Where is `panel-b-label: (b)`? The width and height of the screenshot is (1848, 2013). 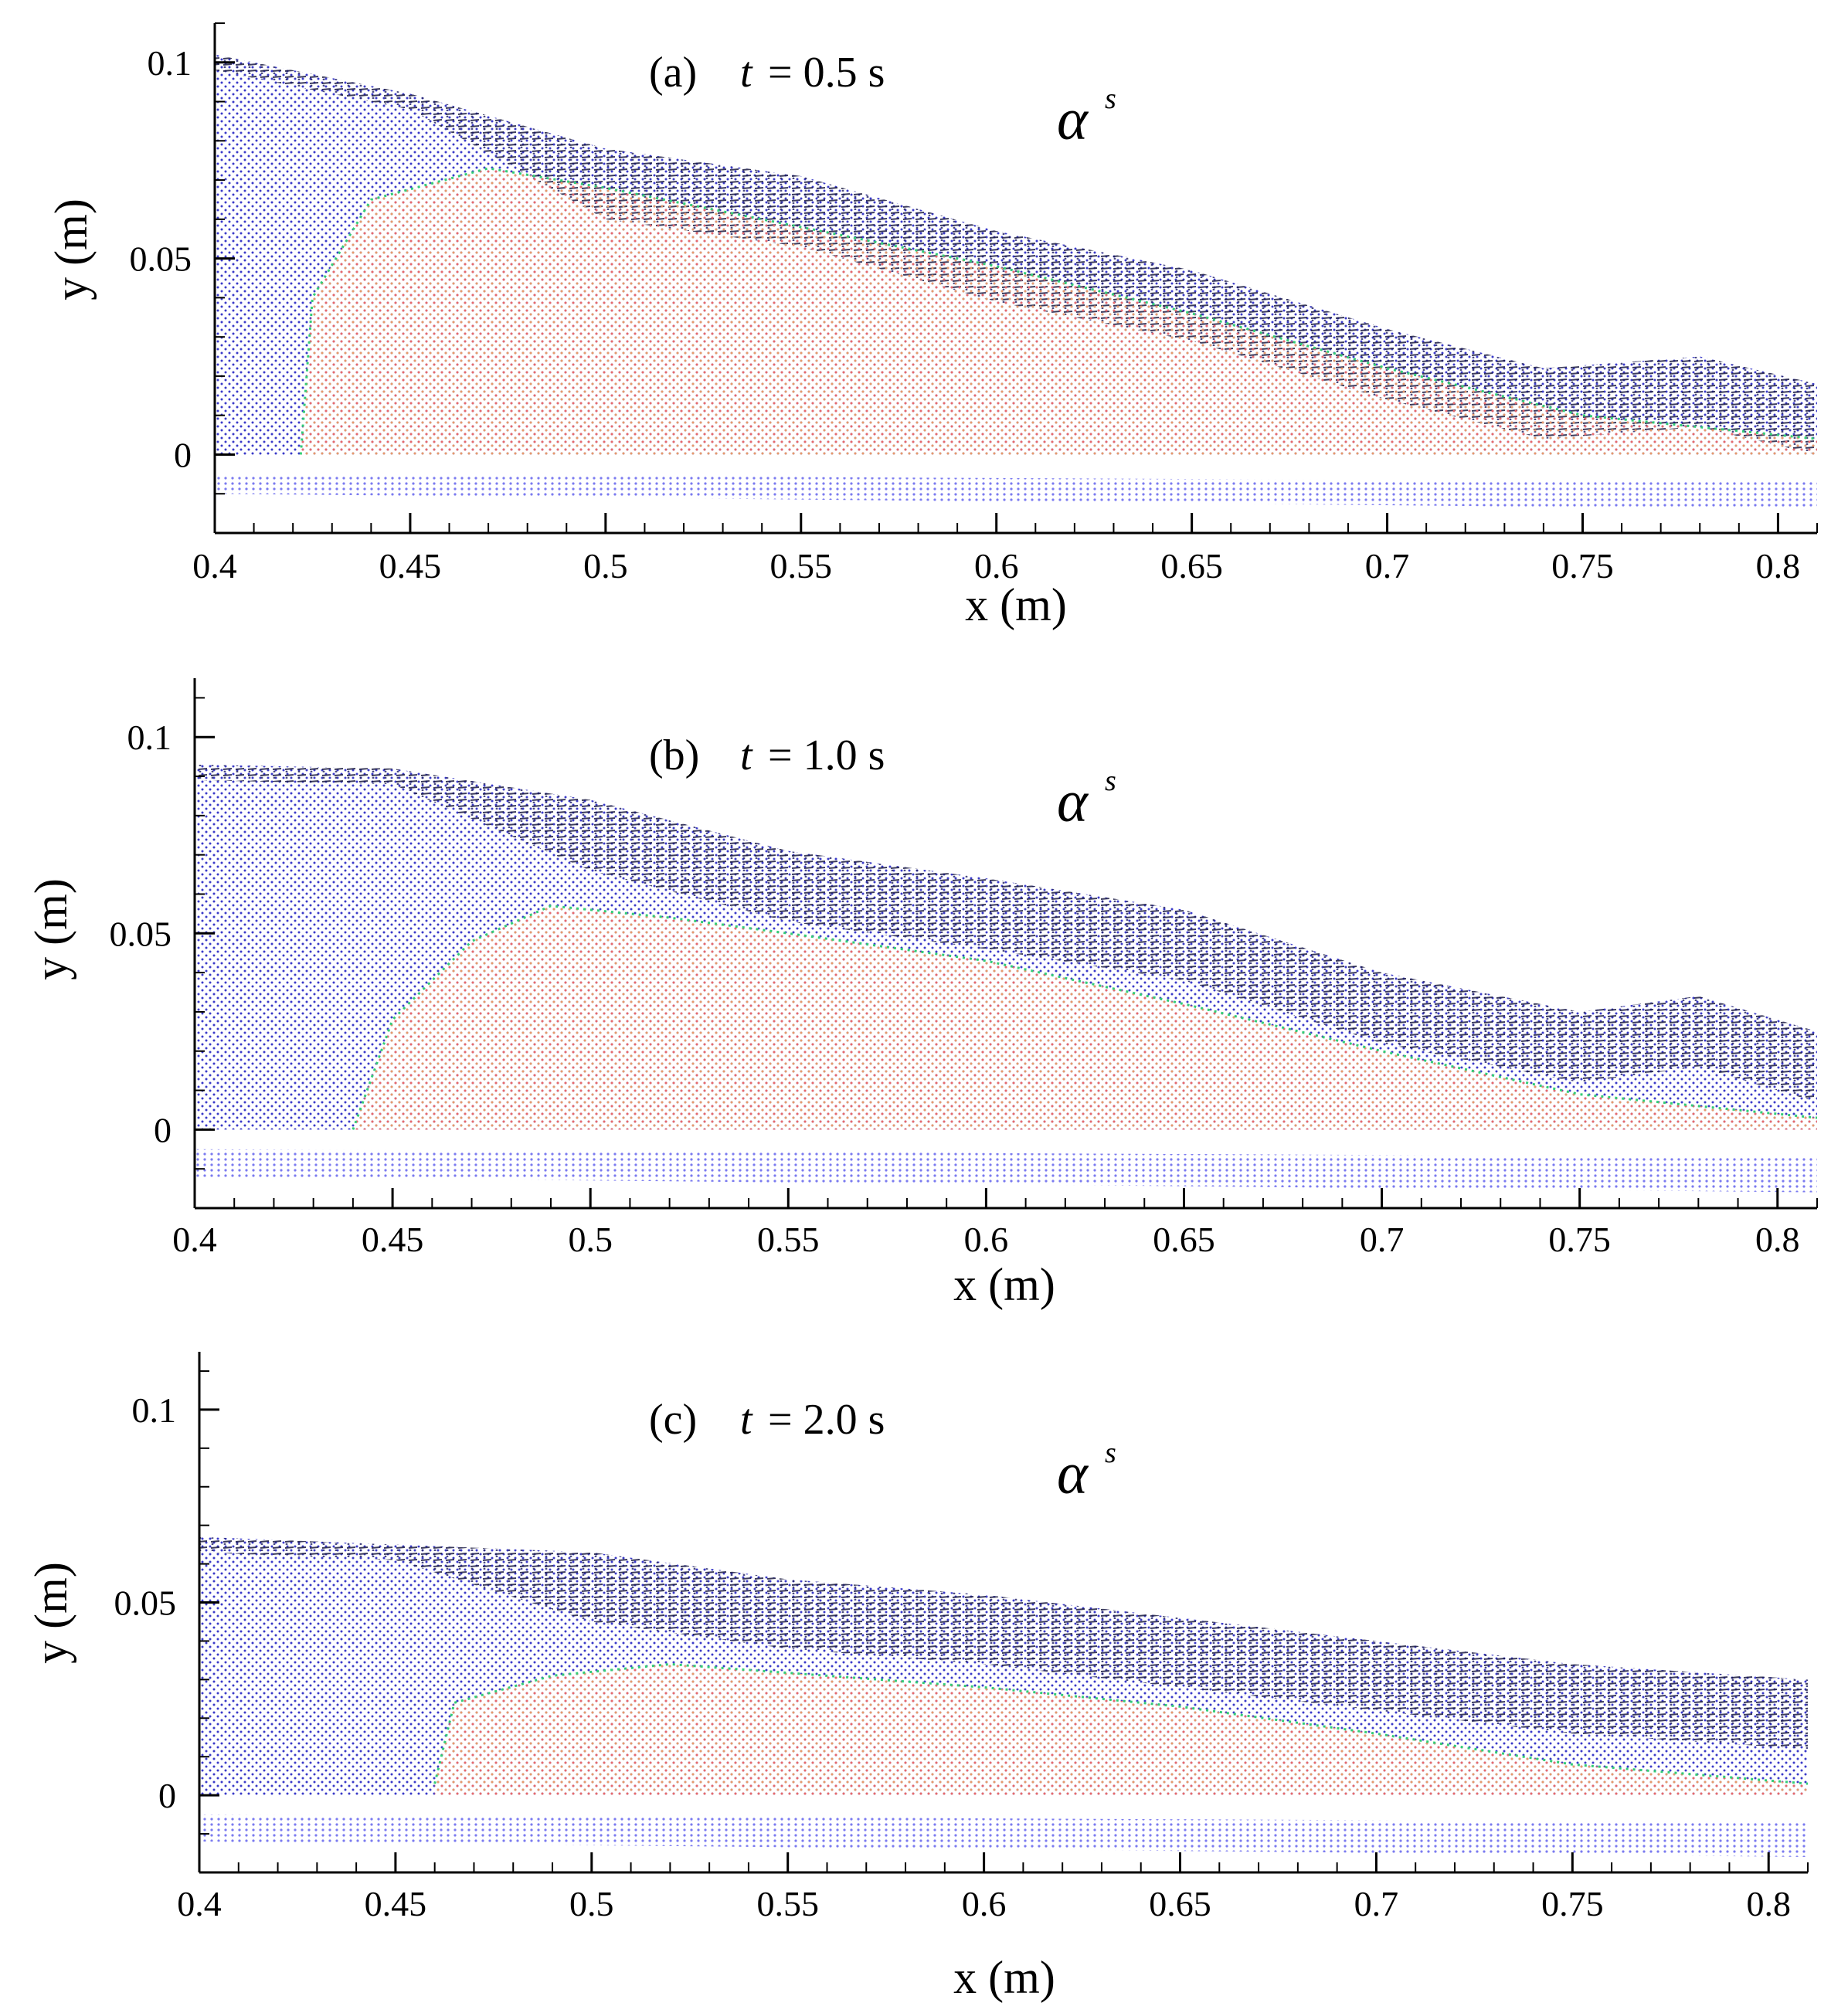 panel-b-label: (b) is located at coordinates (674, 755).